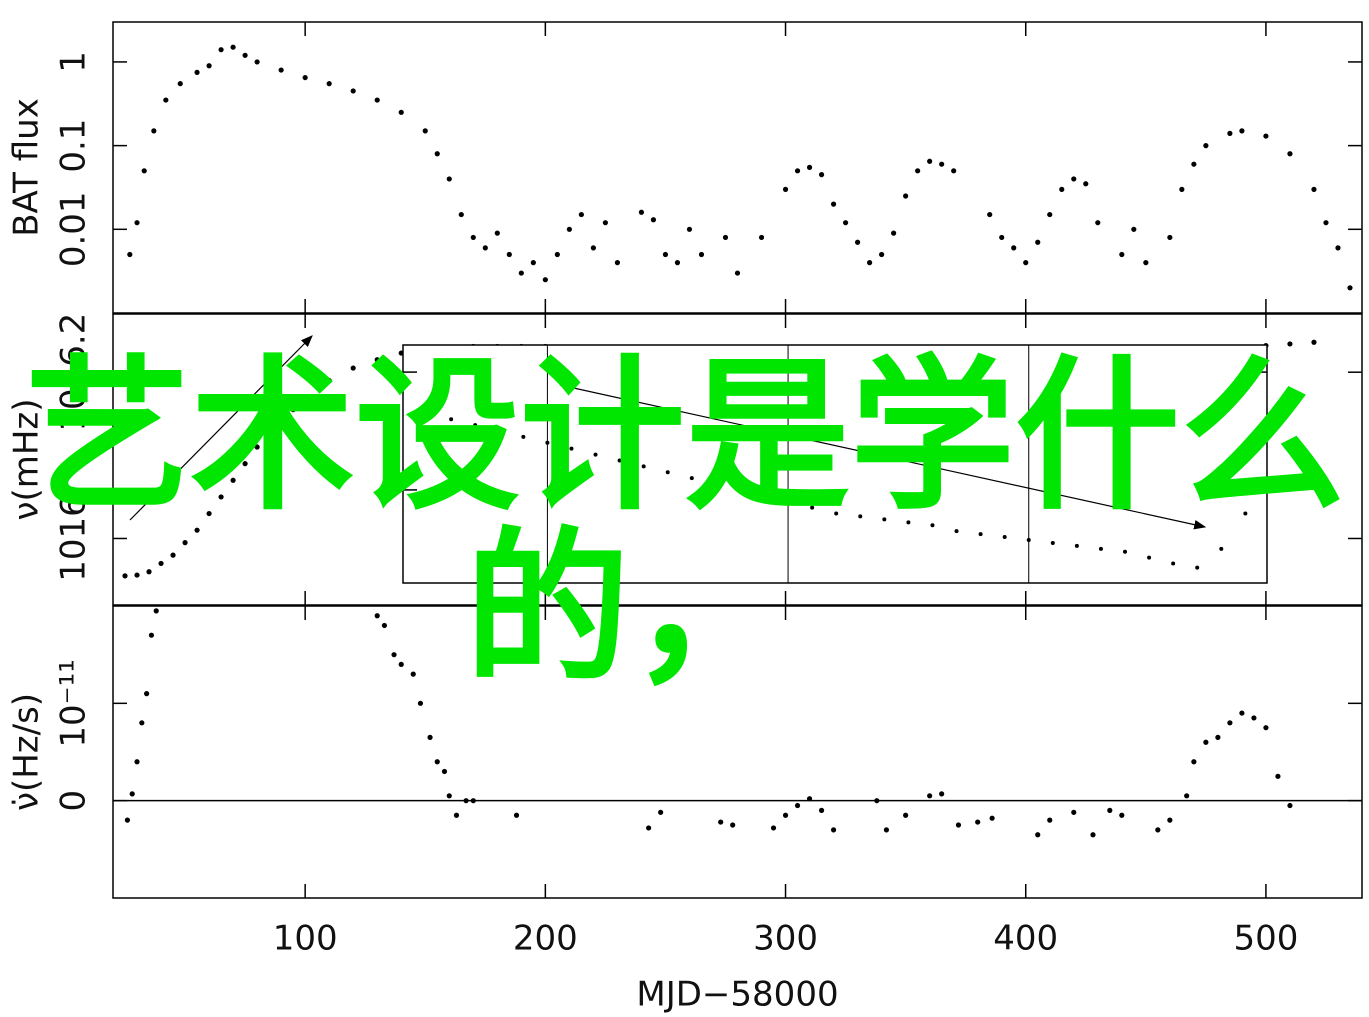  I want to click on y-tick-label: 10⁻¹¹, so click(74, 703).